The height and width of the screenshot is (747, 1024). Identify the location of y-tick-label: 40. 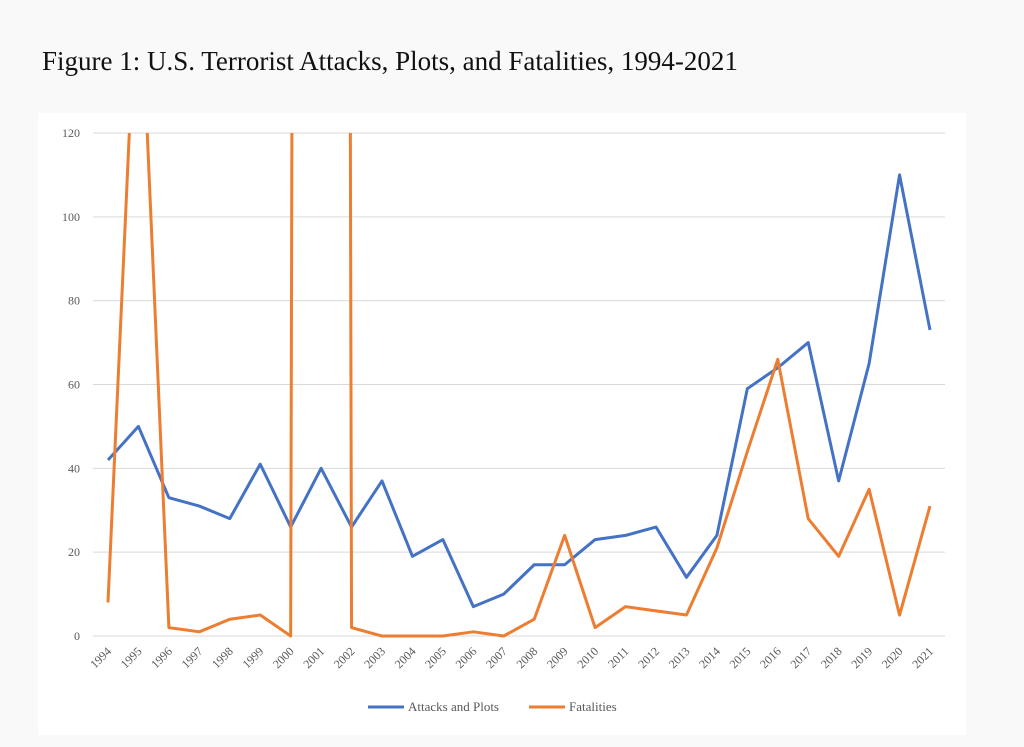
(74, 468).